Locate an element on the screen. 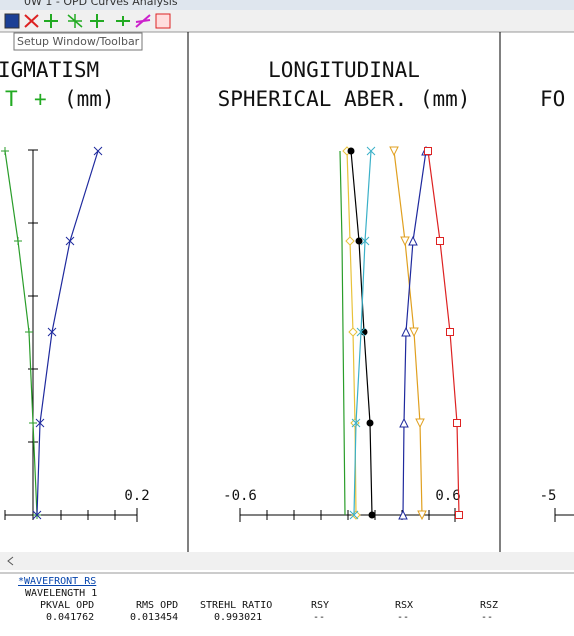 This screenshot has width=574, height=636. tooltip-text: Setup Window/Toolbar is located at coordinates (78, 41).